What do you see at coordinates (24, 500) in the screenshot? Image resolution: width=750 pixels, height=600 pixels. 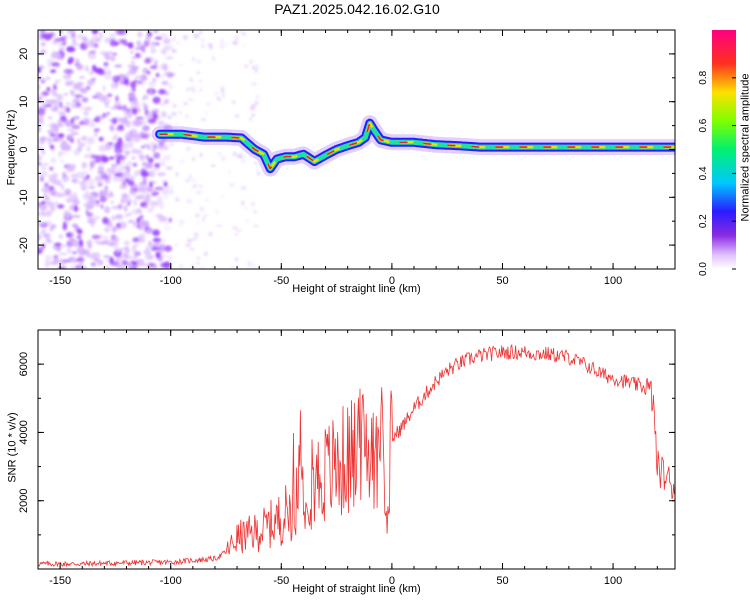 I see `y-tick-label: 2000` at bounding box center [24, 500].